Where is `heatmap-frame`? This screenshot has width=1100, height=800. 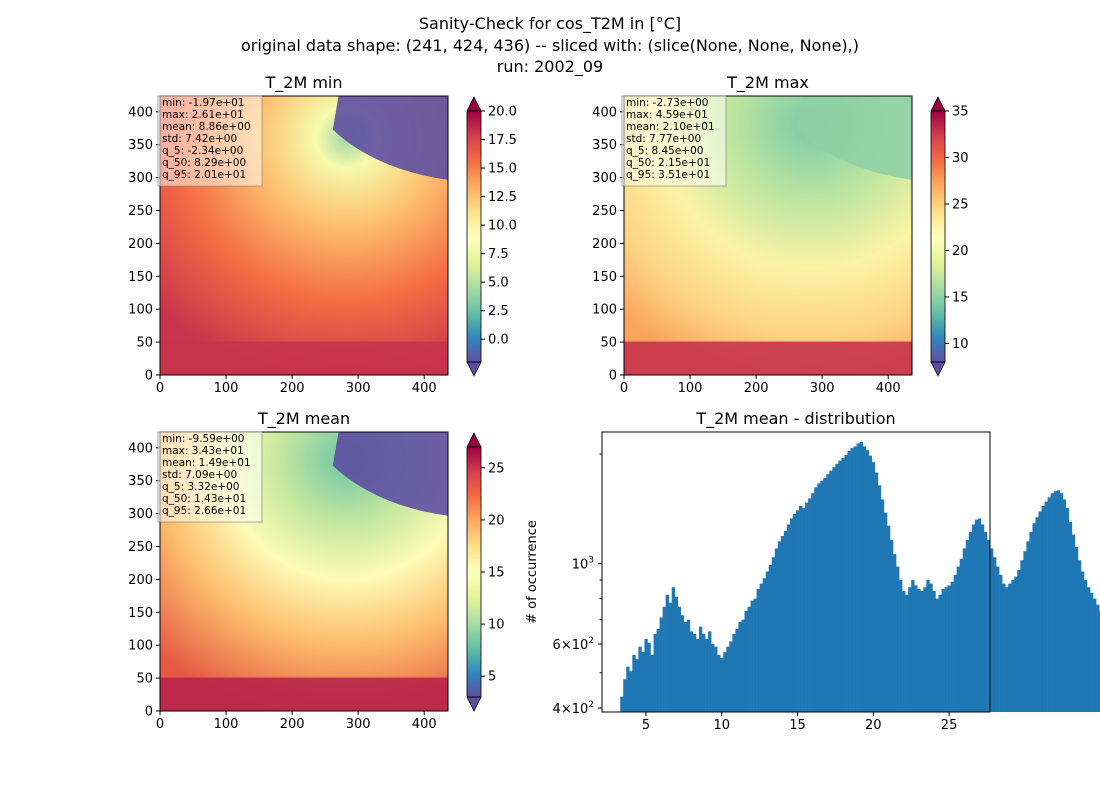
heatmap-frame is located at coordinates (304, 571).